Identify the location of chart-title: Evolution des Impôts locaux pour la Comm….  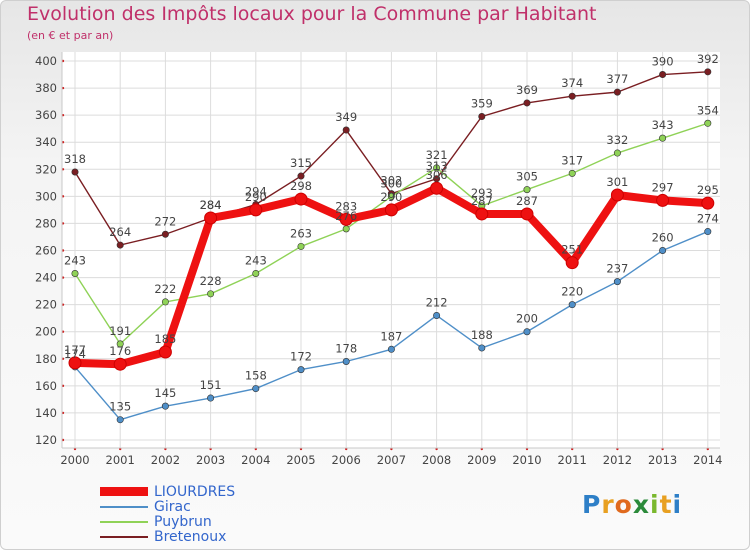
(312, 14).